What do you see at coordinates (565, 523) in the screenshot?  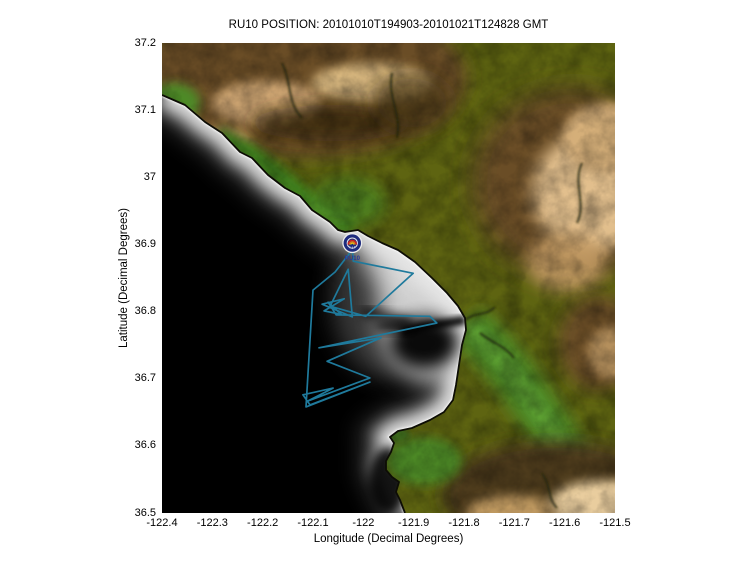 I see `x-tick-label: -121.6` at bounding box center [565, 523].